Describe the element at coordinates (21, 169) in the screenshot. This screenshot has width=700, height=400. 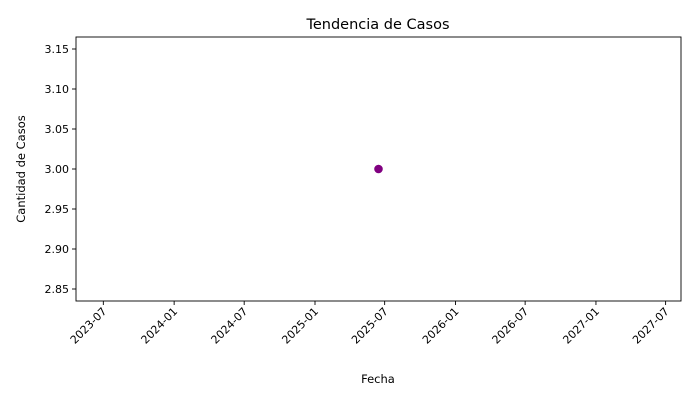
I see `y-axis-label: Cantidad de Casos` at that location.